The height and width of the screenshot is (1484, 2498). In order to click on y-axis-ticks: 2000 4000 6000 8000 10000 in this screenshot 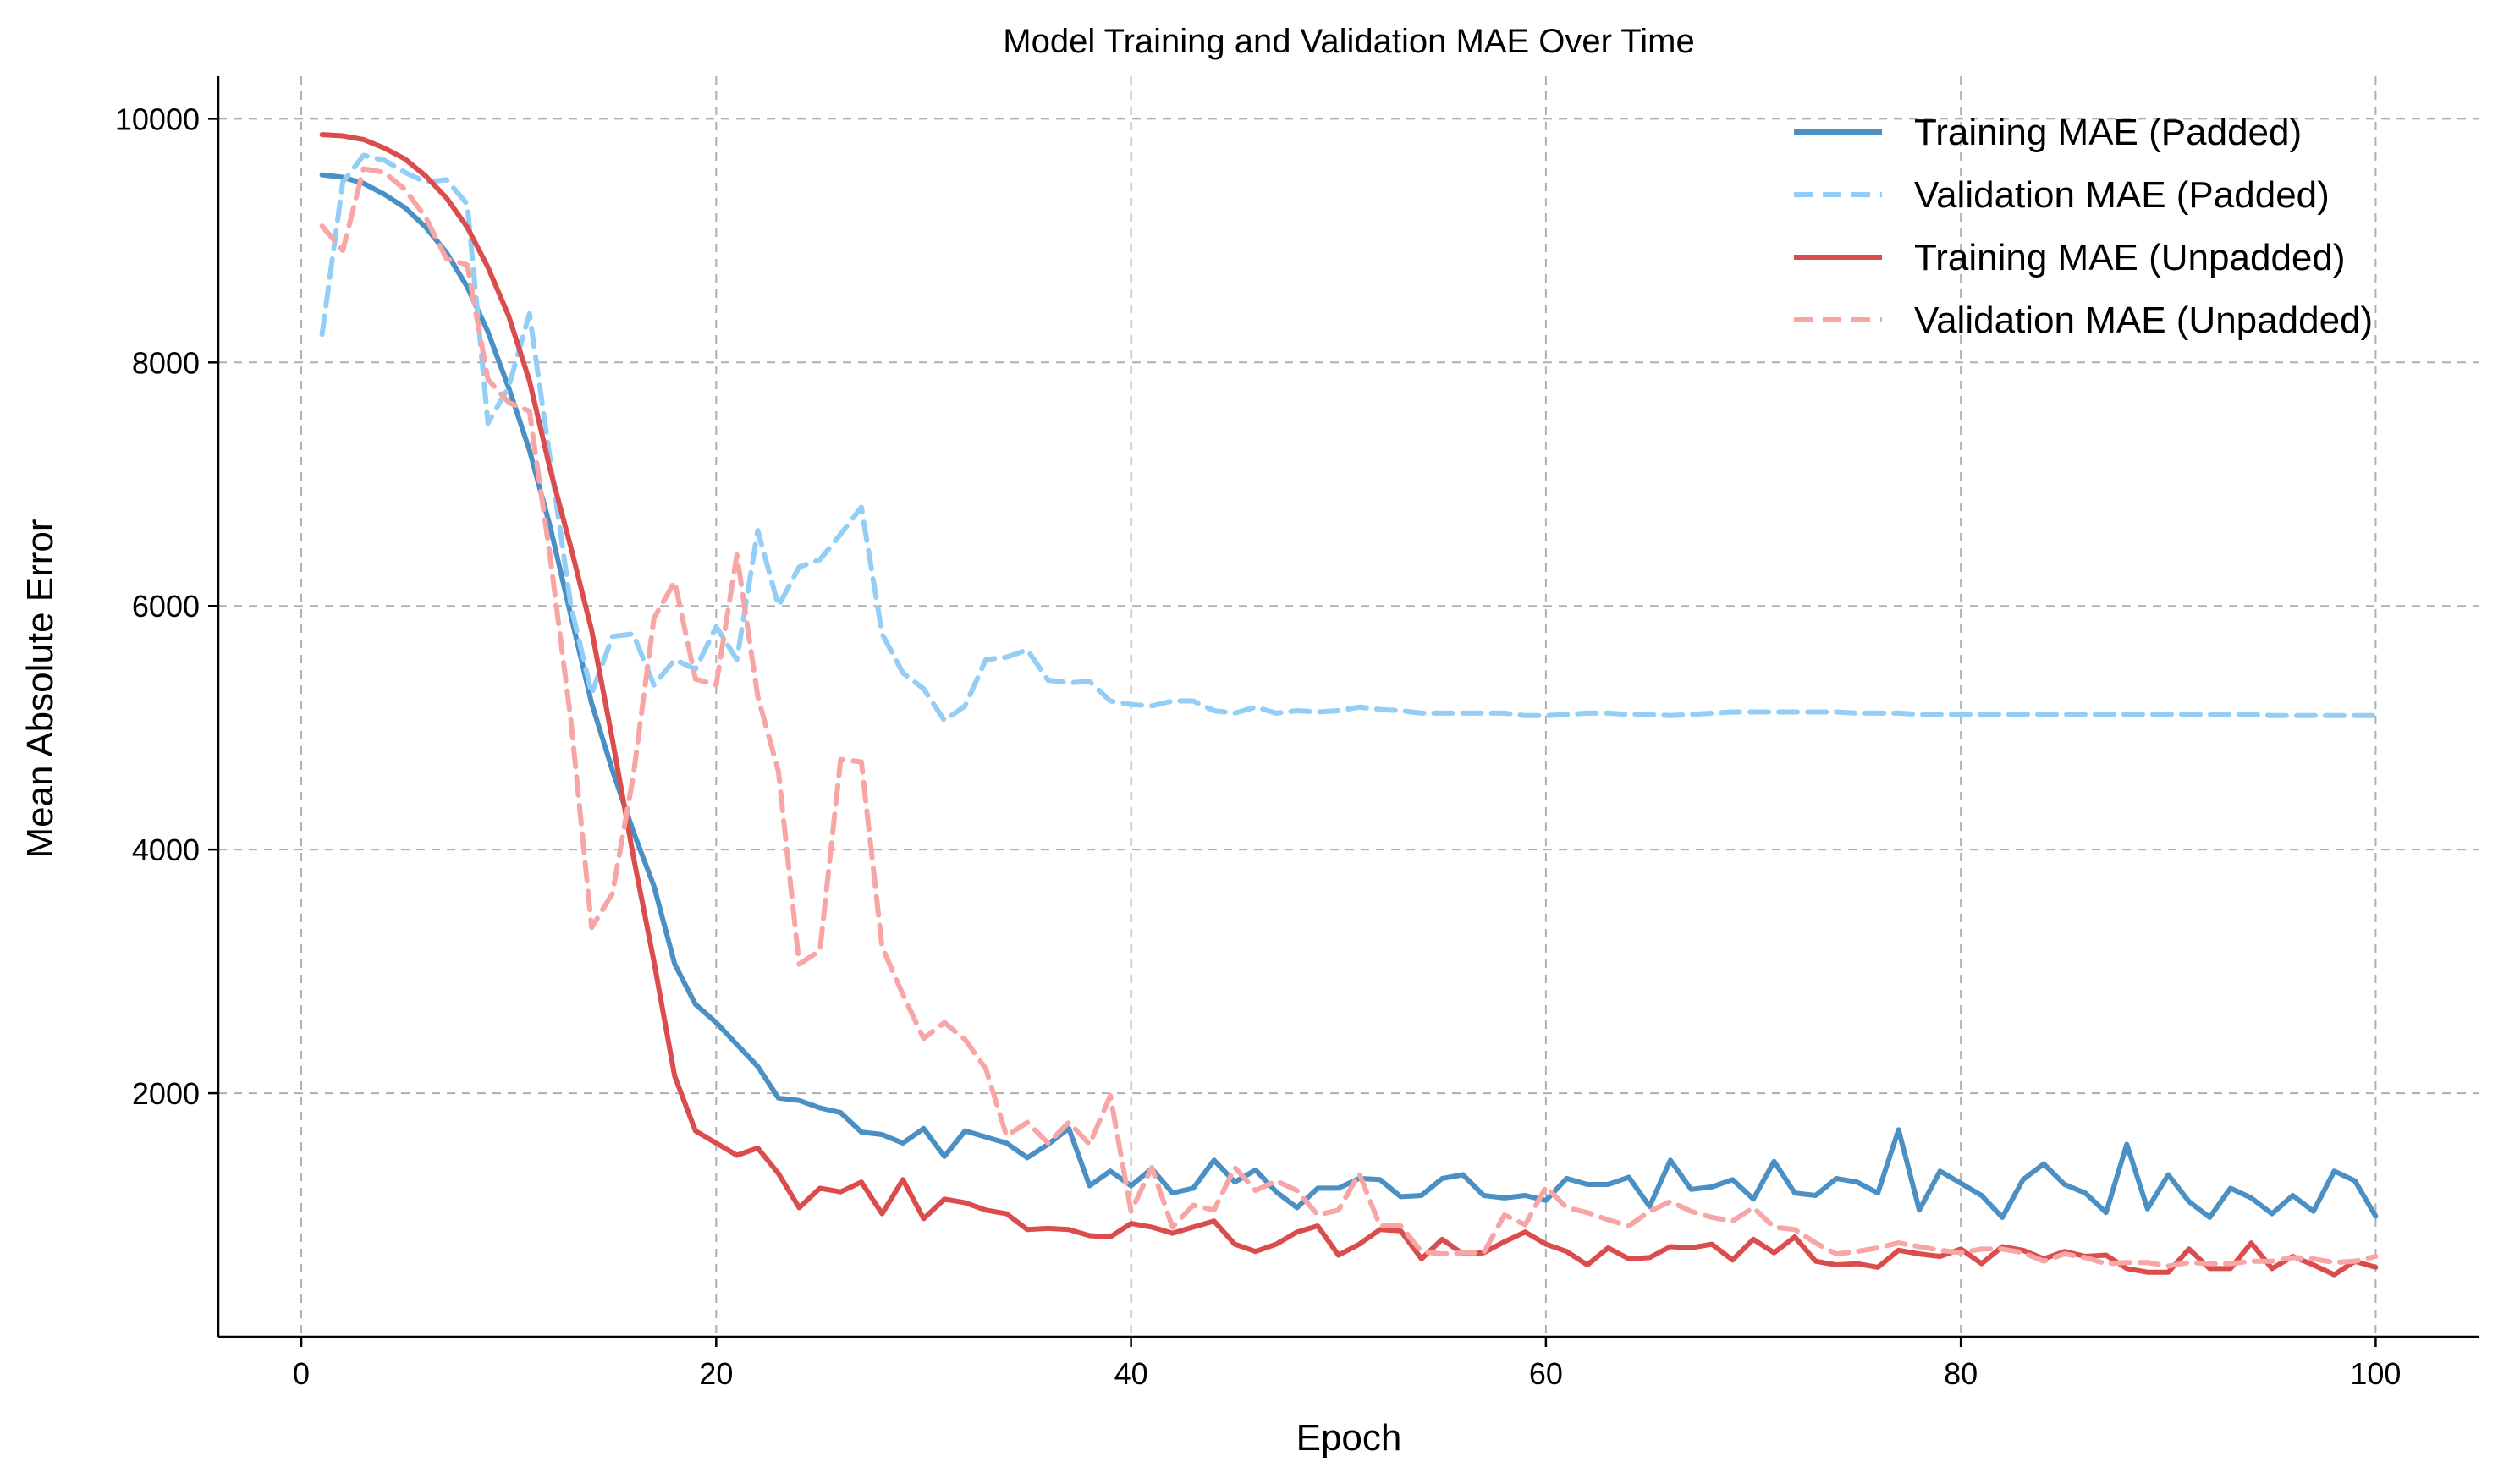, I will do `click(166, 606)`.